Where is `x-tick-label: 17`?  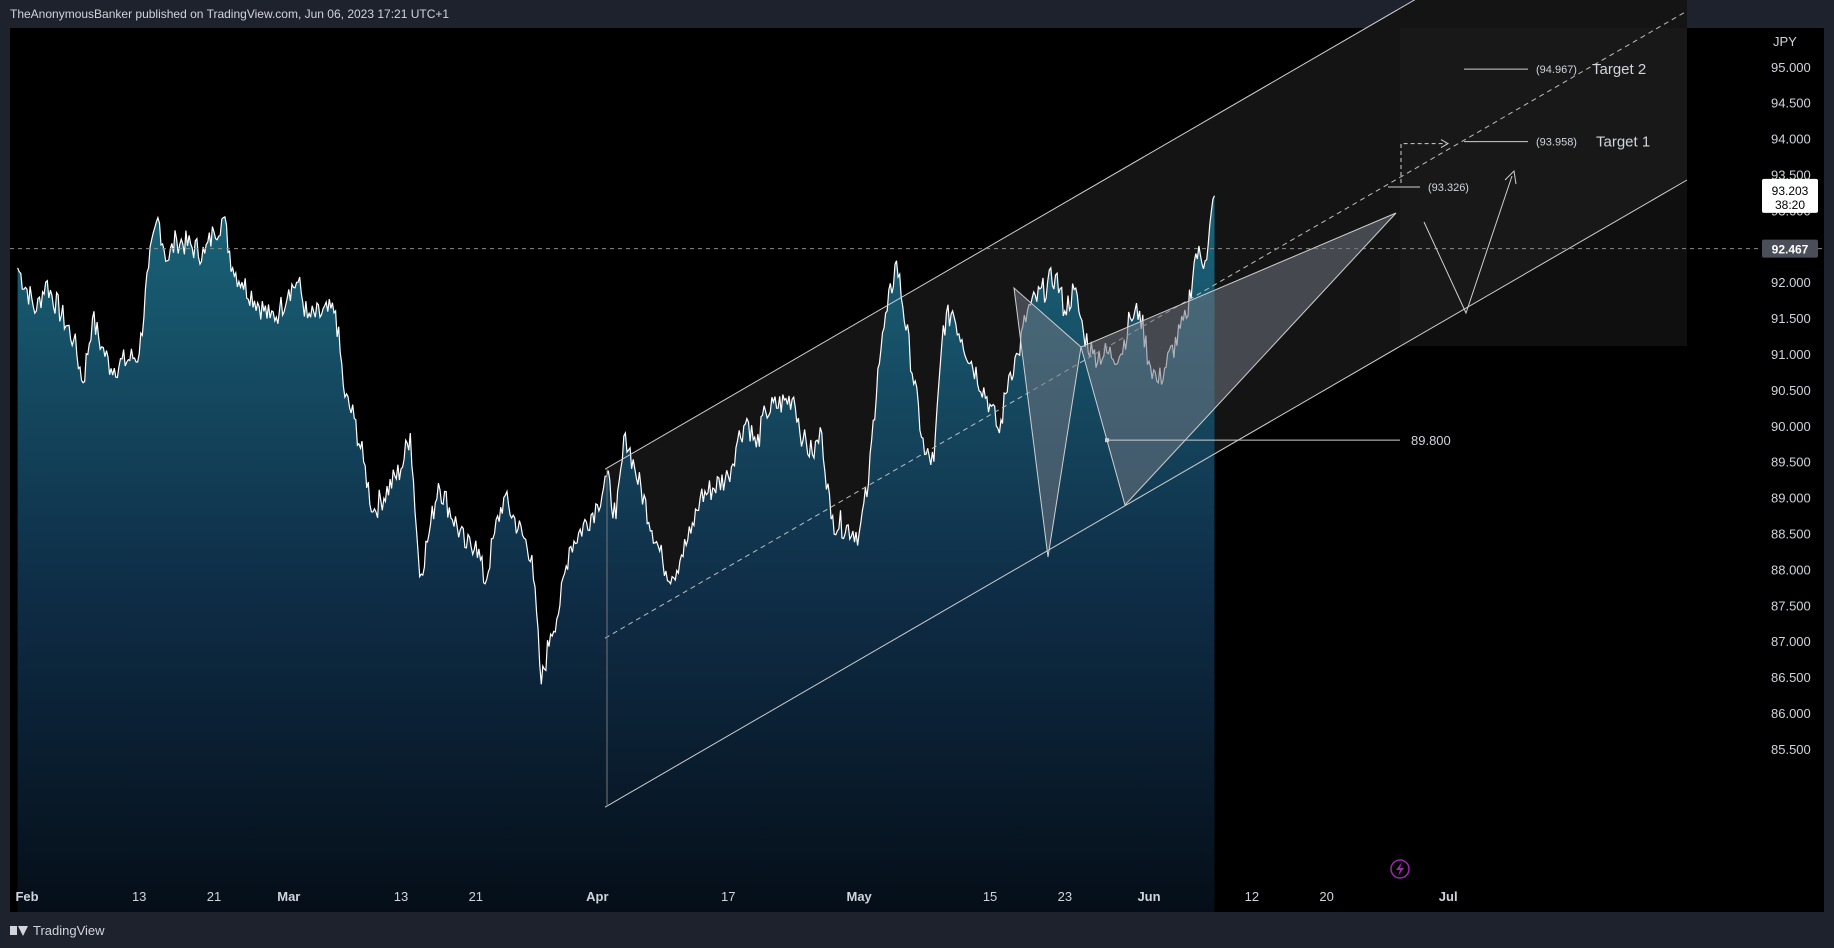 x-tick-label: 17 is located at coordinates (728, 896).